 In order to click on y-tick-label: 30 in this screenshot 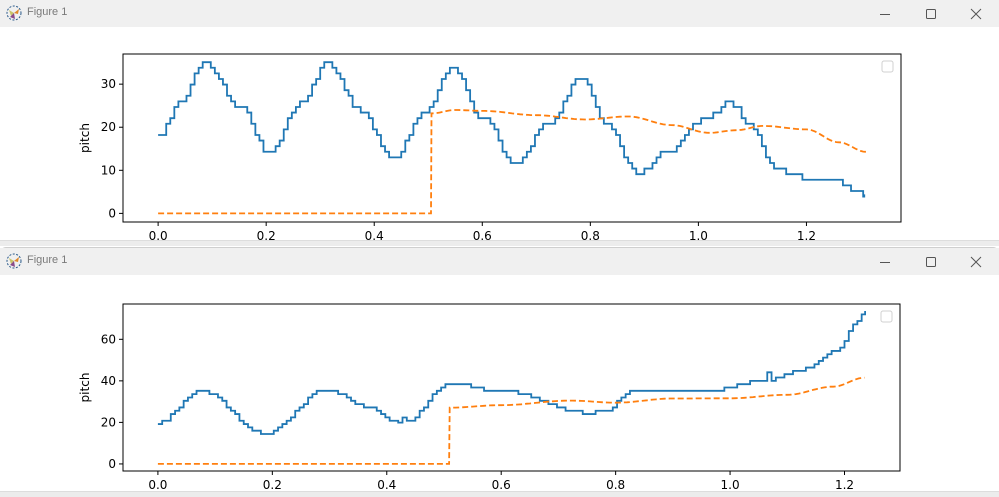, I will do `click(108, 84)`.